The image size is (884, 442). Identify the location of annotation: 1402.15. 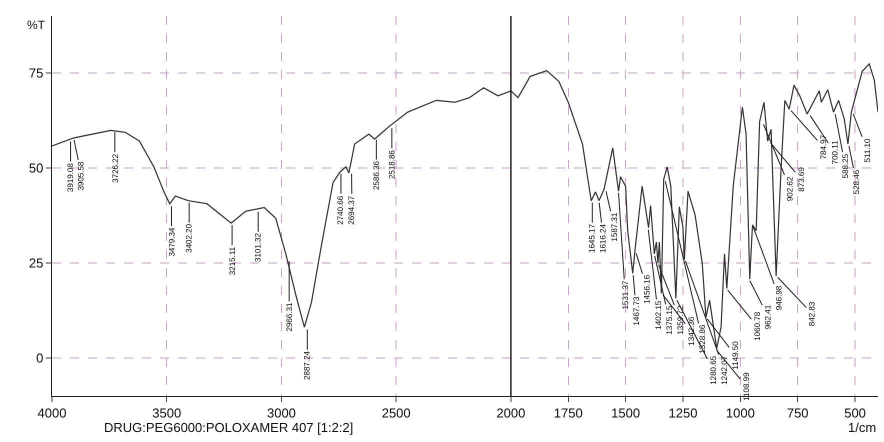
(658, 315).